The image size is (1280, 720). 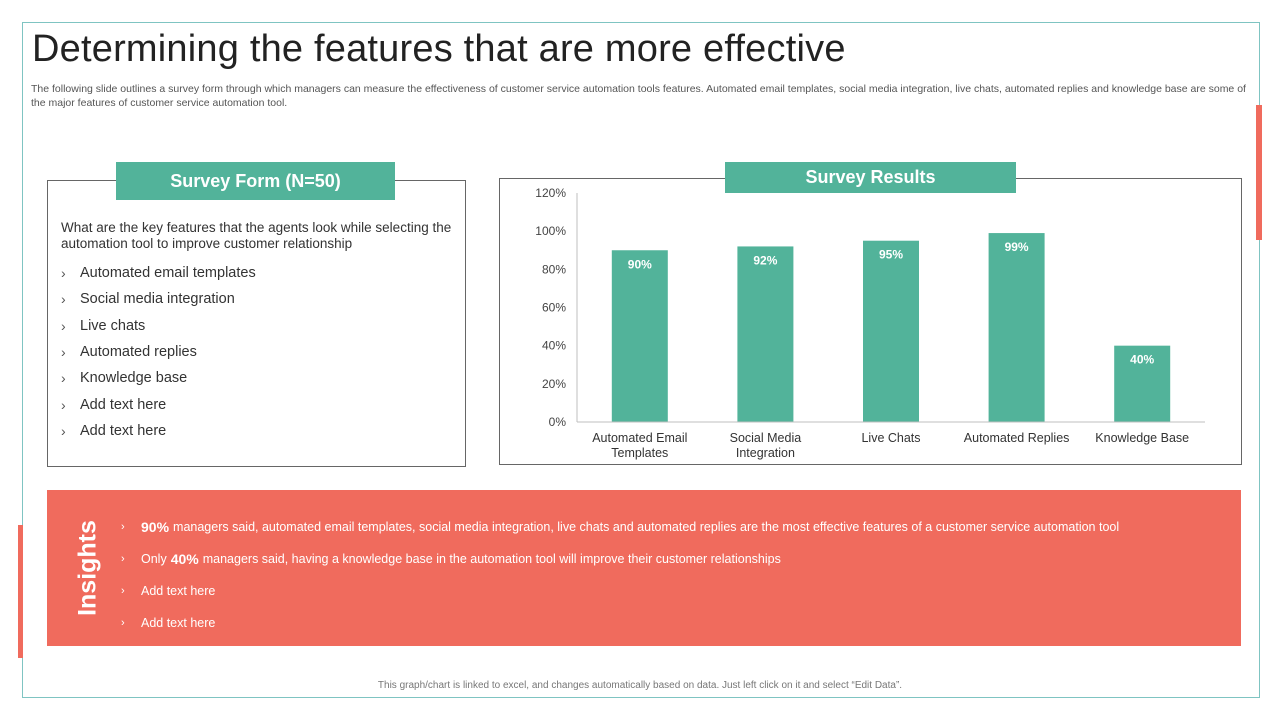 I want to click on y-tick-label: 60%, so click(x=554, y=308).